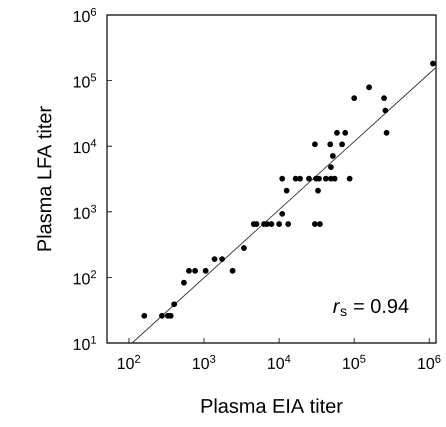  Describe the element at coordinates (279, 361) in the screenshot. I see `x-tick-label: 10$^{4}$` at that location.